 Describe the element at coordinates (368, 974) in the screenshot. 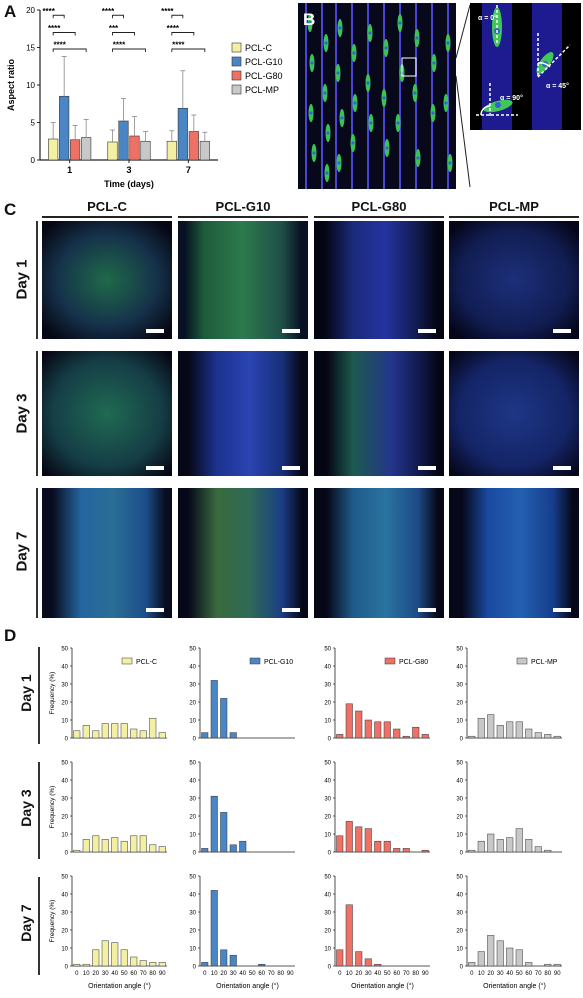

I see `x-tick-label: 30` at that location.